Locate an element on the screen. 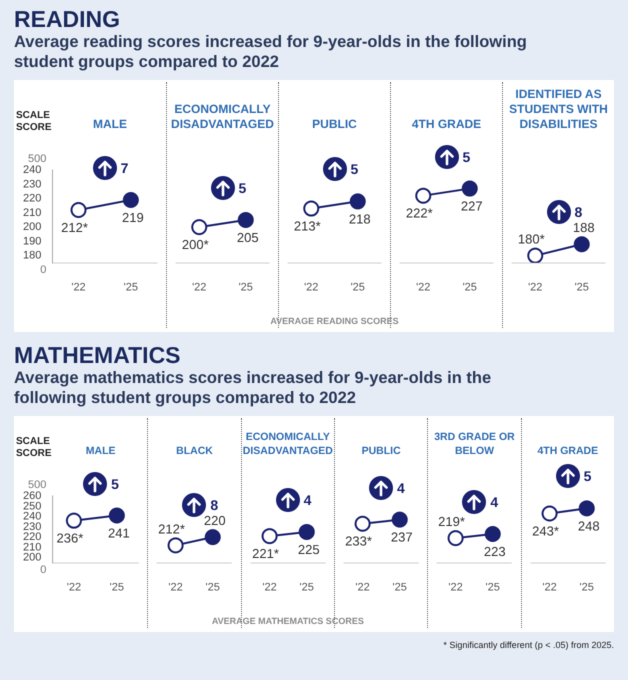 This screenshot has height=680, width=628. data-label: 221* is located at coordinates (265, 554).